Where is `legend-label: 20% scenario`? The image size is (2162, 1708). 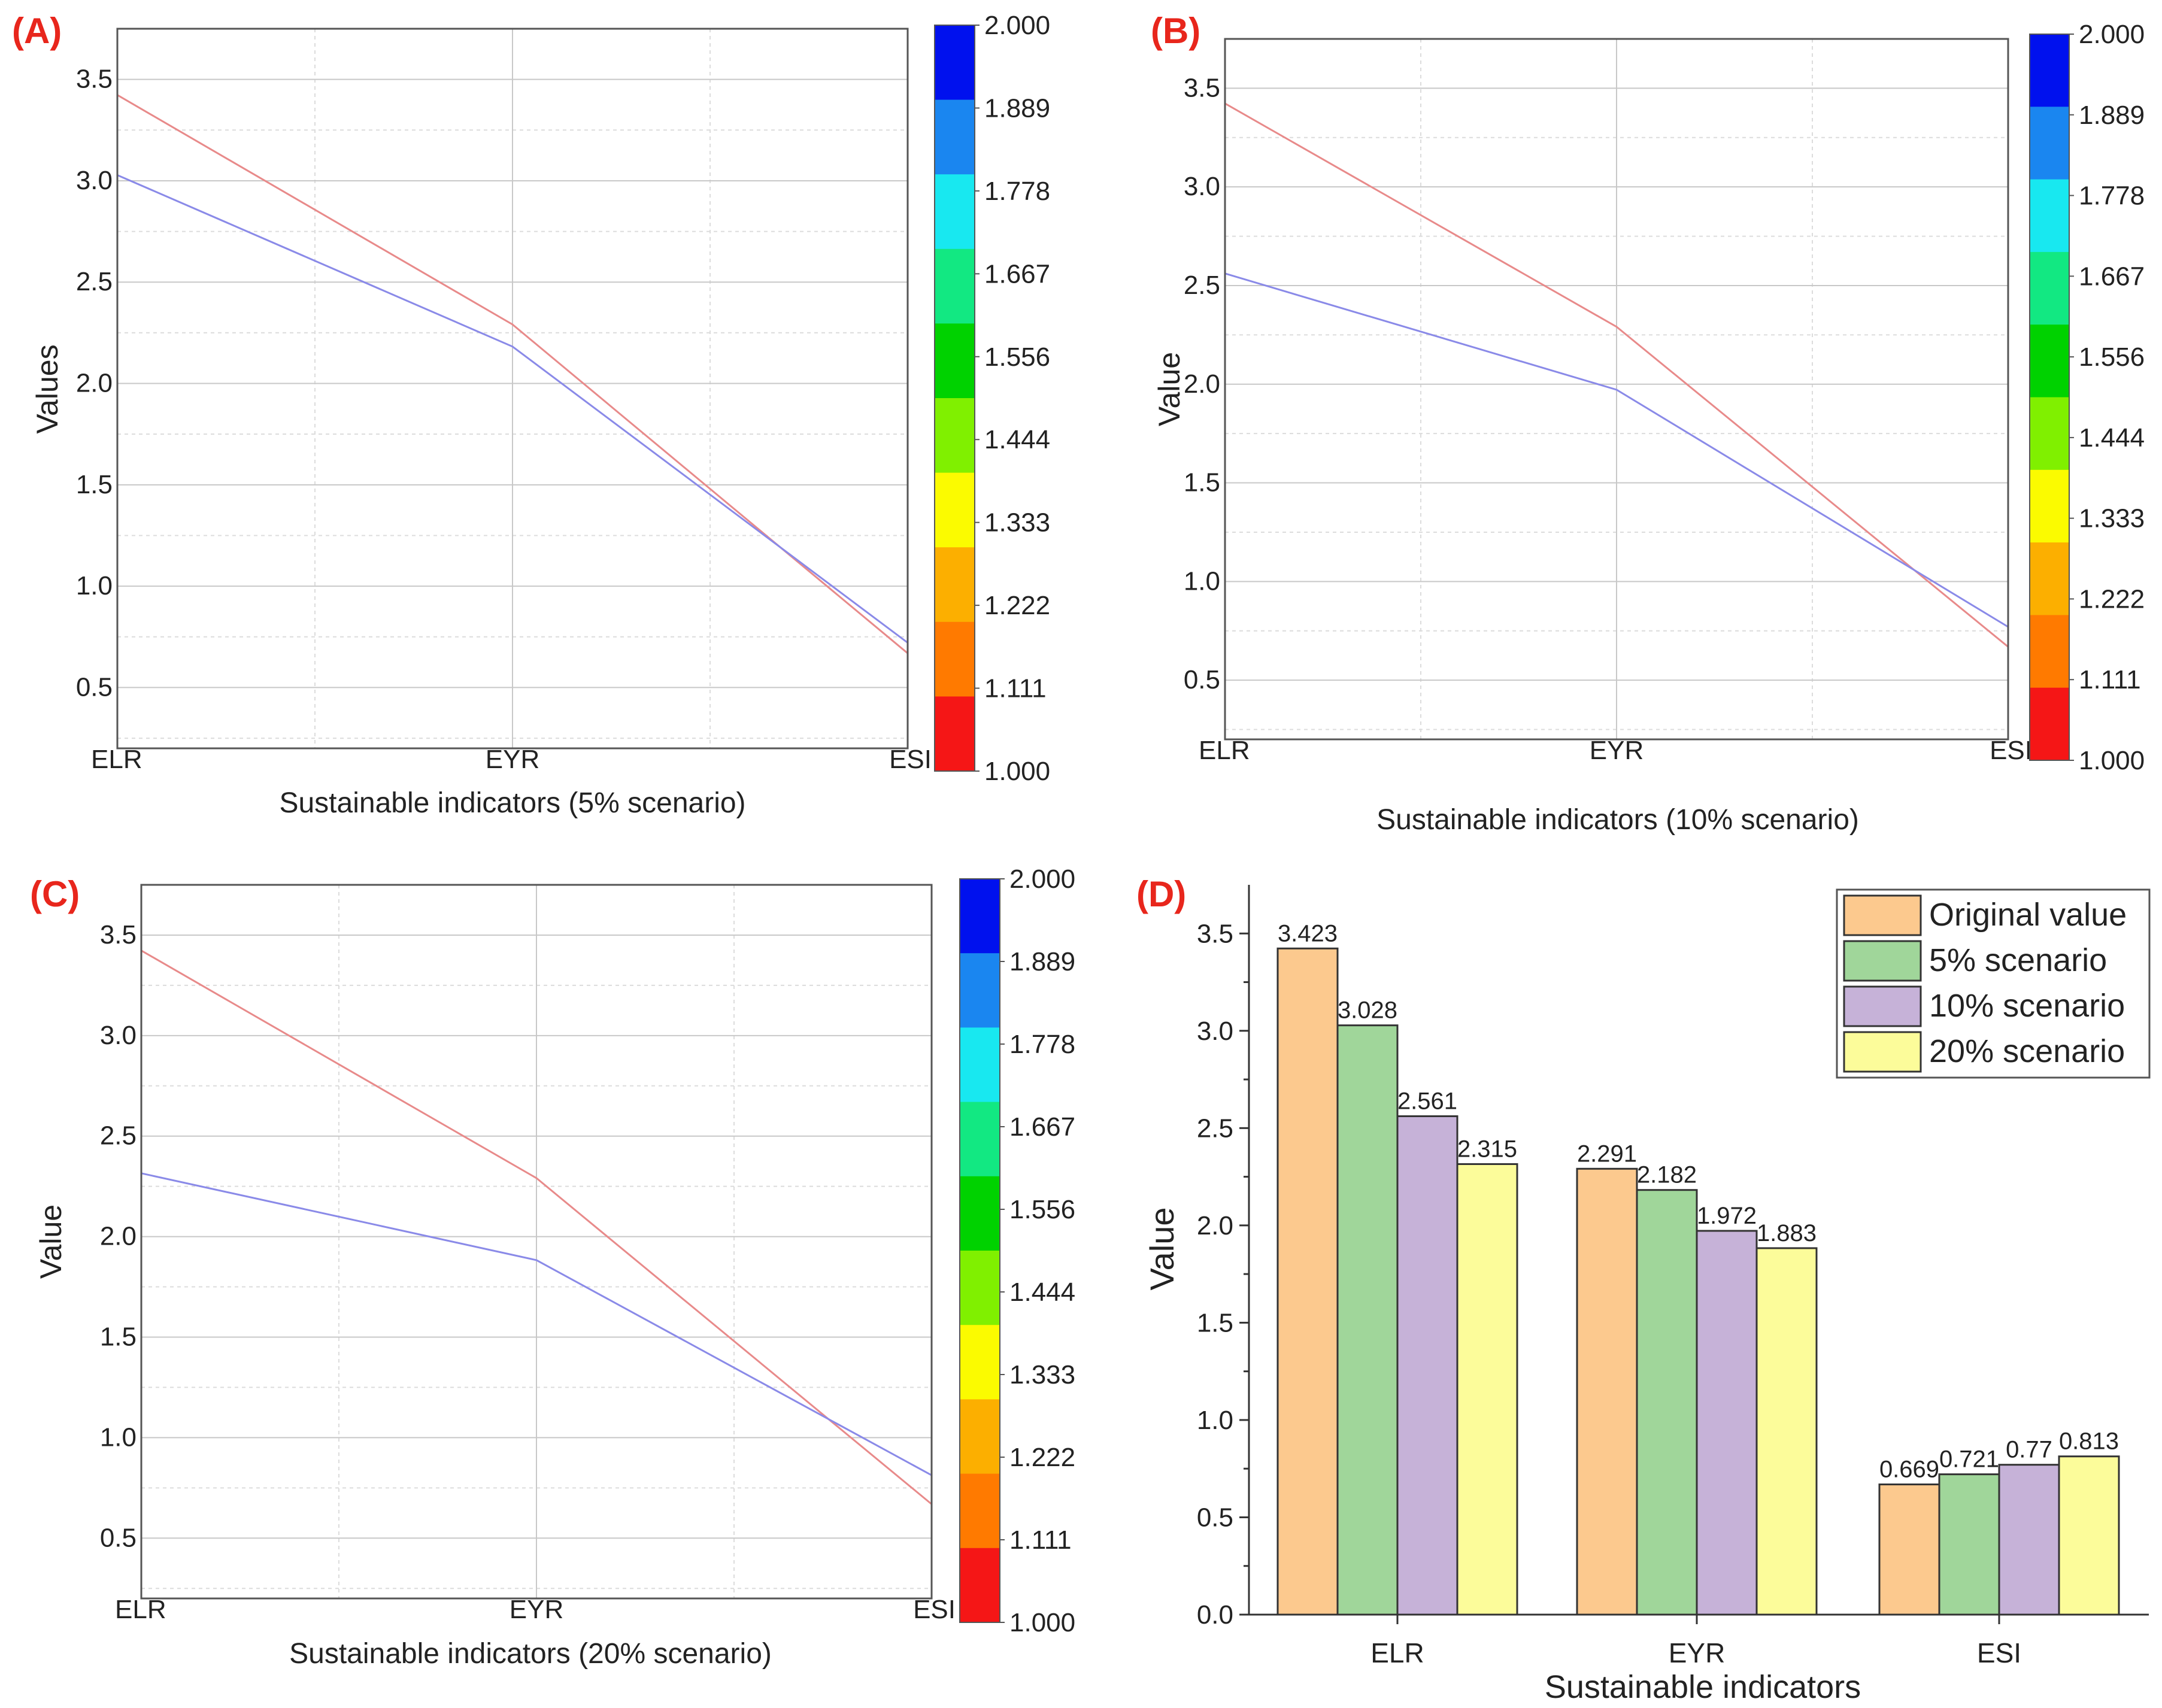
legend-label: 20% scenario is located at coordinates (2027, 1051).